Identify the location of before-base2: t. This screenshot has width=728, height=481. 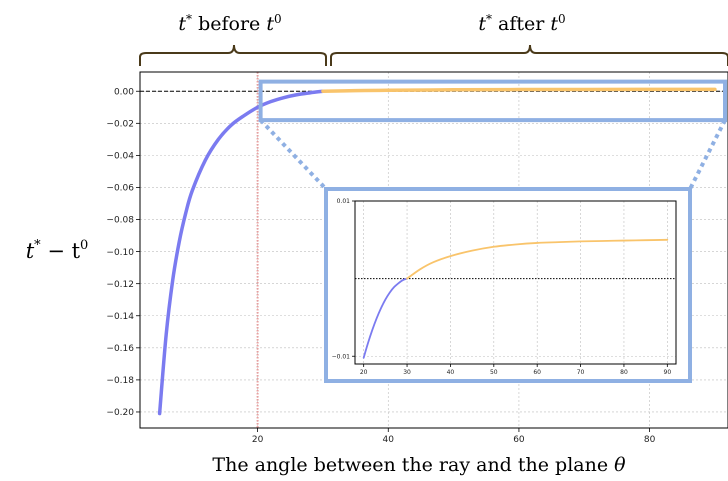
(270, 24).